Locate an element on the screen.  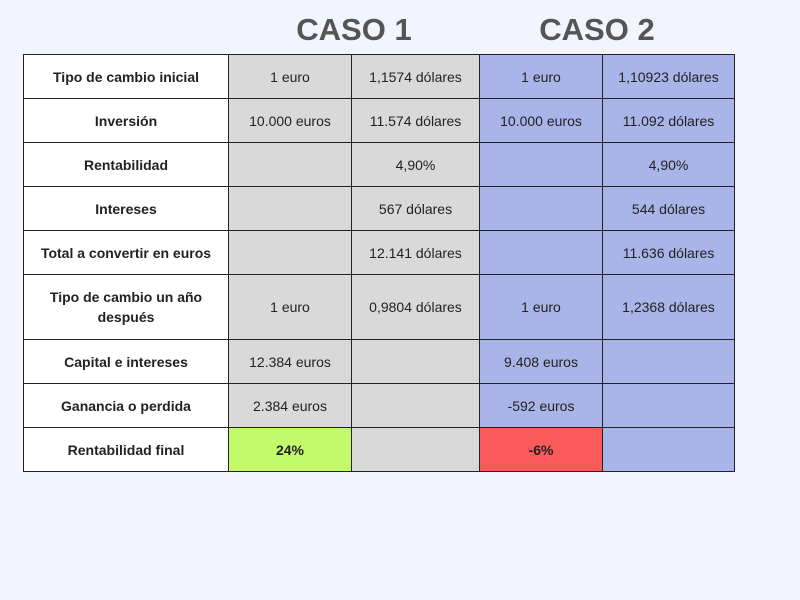
row-label: Intereses is located at coordinates (126, 208).